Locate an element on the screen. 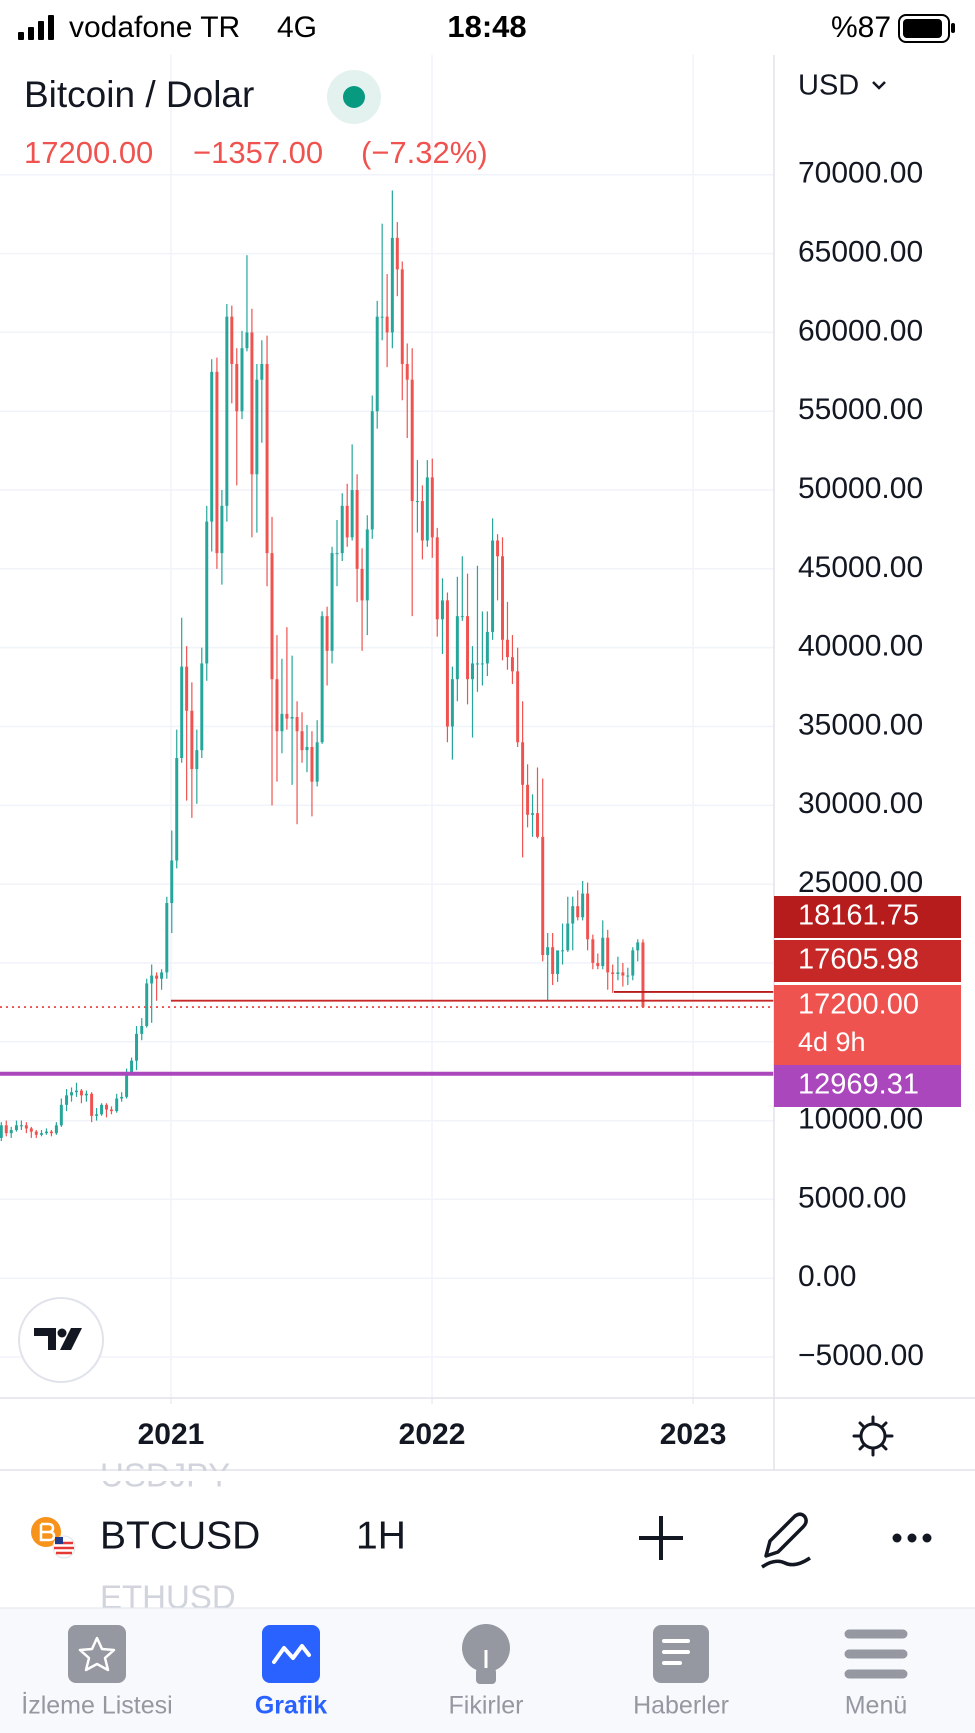 This screenshot has height=1733, width=975. tab: İzleme Listesi is located at coordinates (97, 1672).